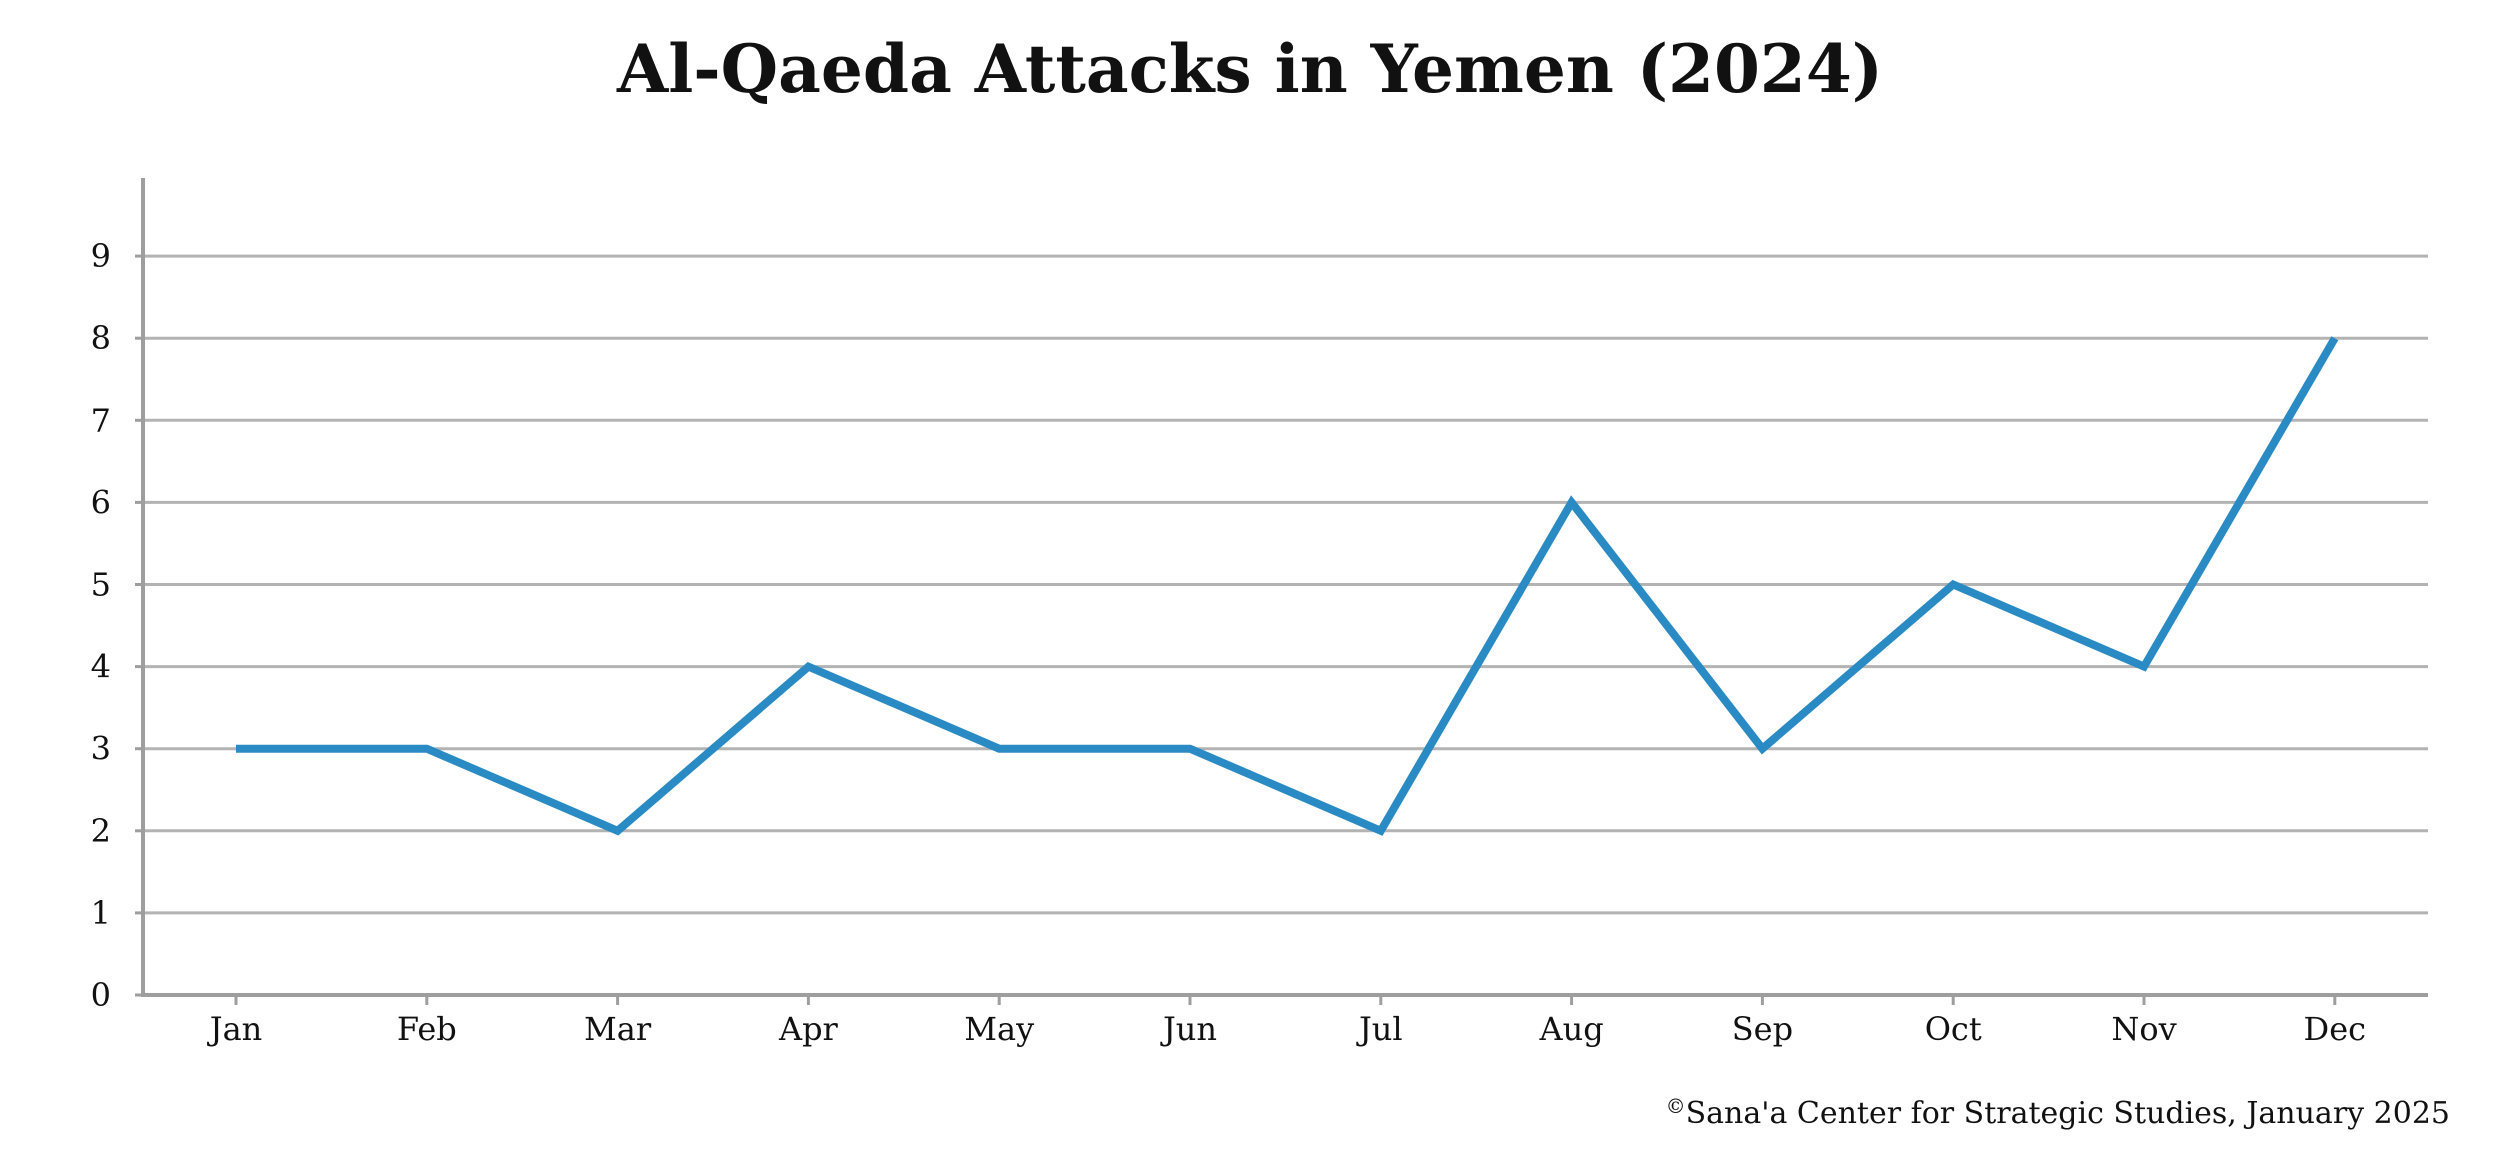 This screenshot has width=2500, height=1150. Describe the element at coordinates (999, 1029) in the screenshot. I see `x-tick-label: May` at that location.